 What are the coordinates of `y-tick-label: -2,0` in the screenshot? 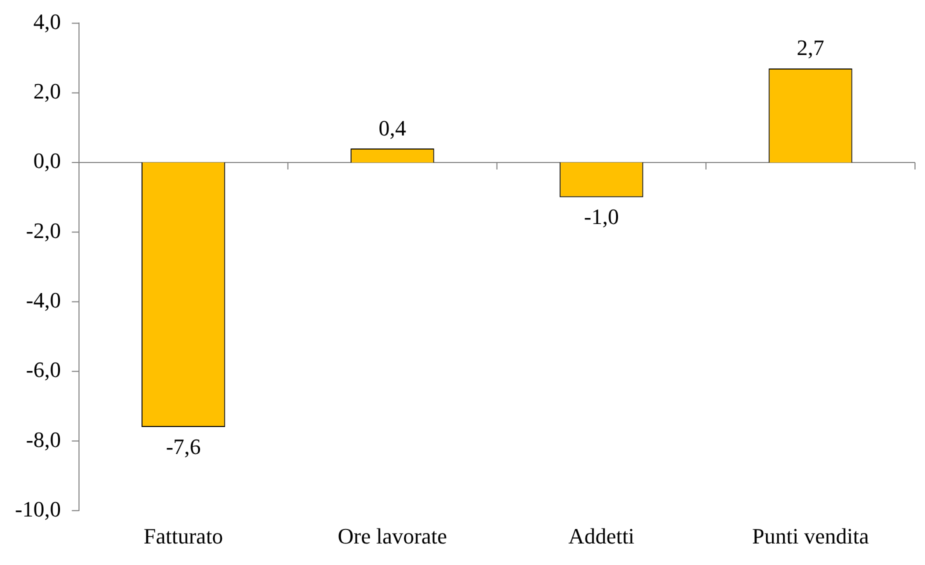 It's located at (43, 230).